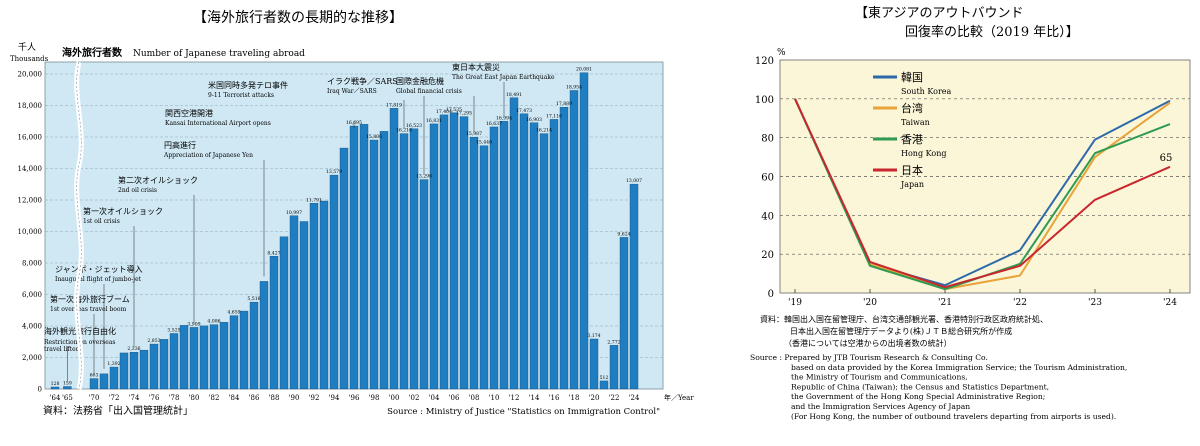 This screenshot has height=446, width=1200. Describe the element at coordinates (424, 177) in the screenshot. I see `bar-value-label: 13,296` at that location.